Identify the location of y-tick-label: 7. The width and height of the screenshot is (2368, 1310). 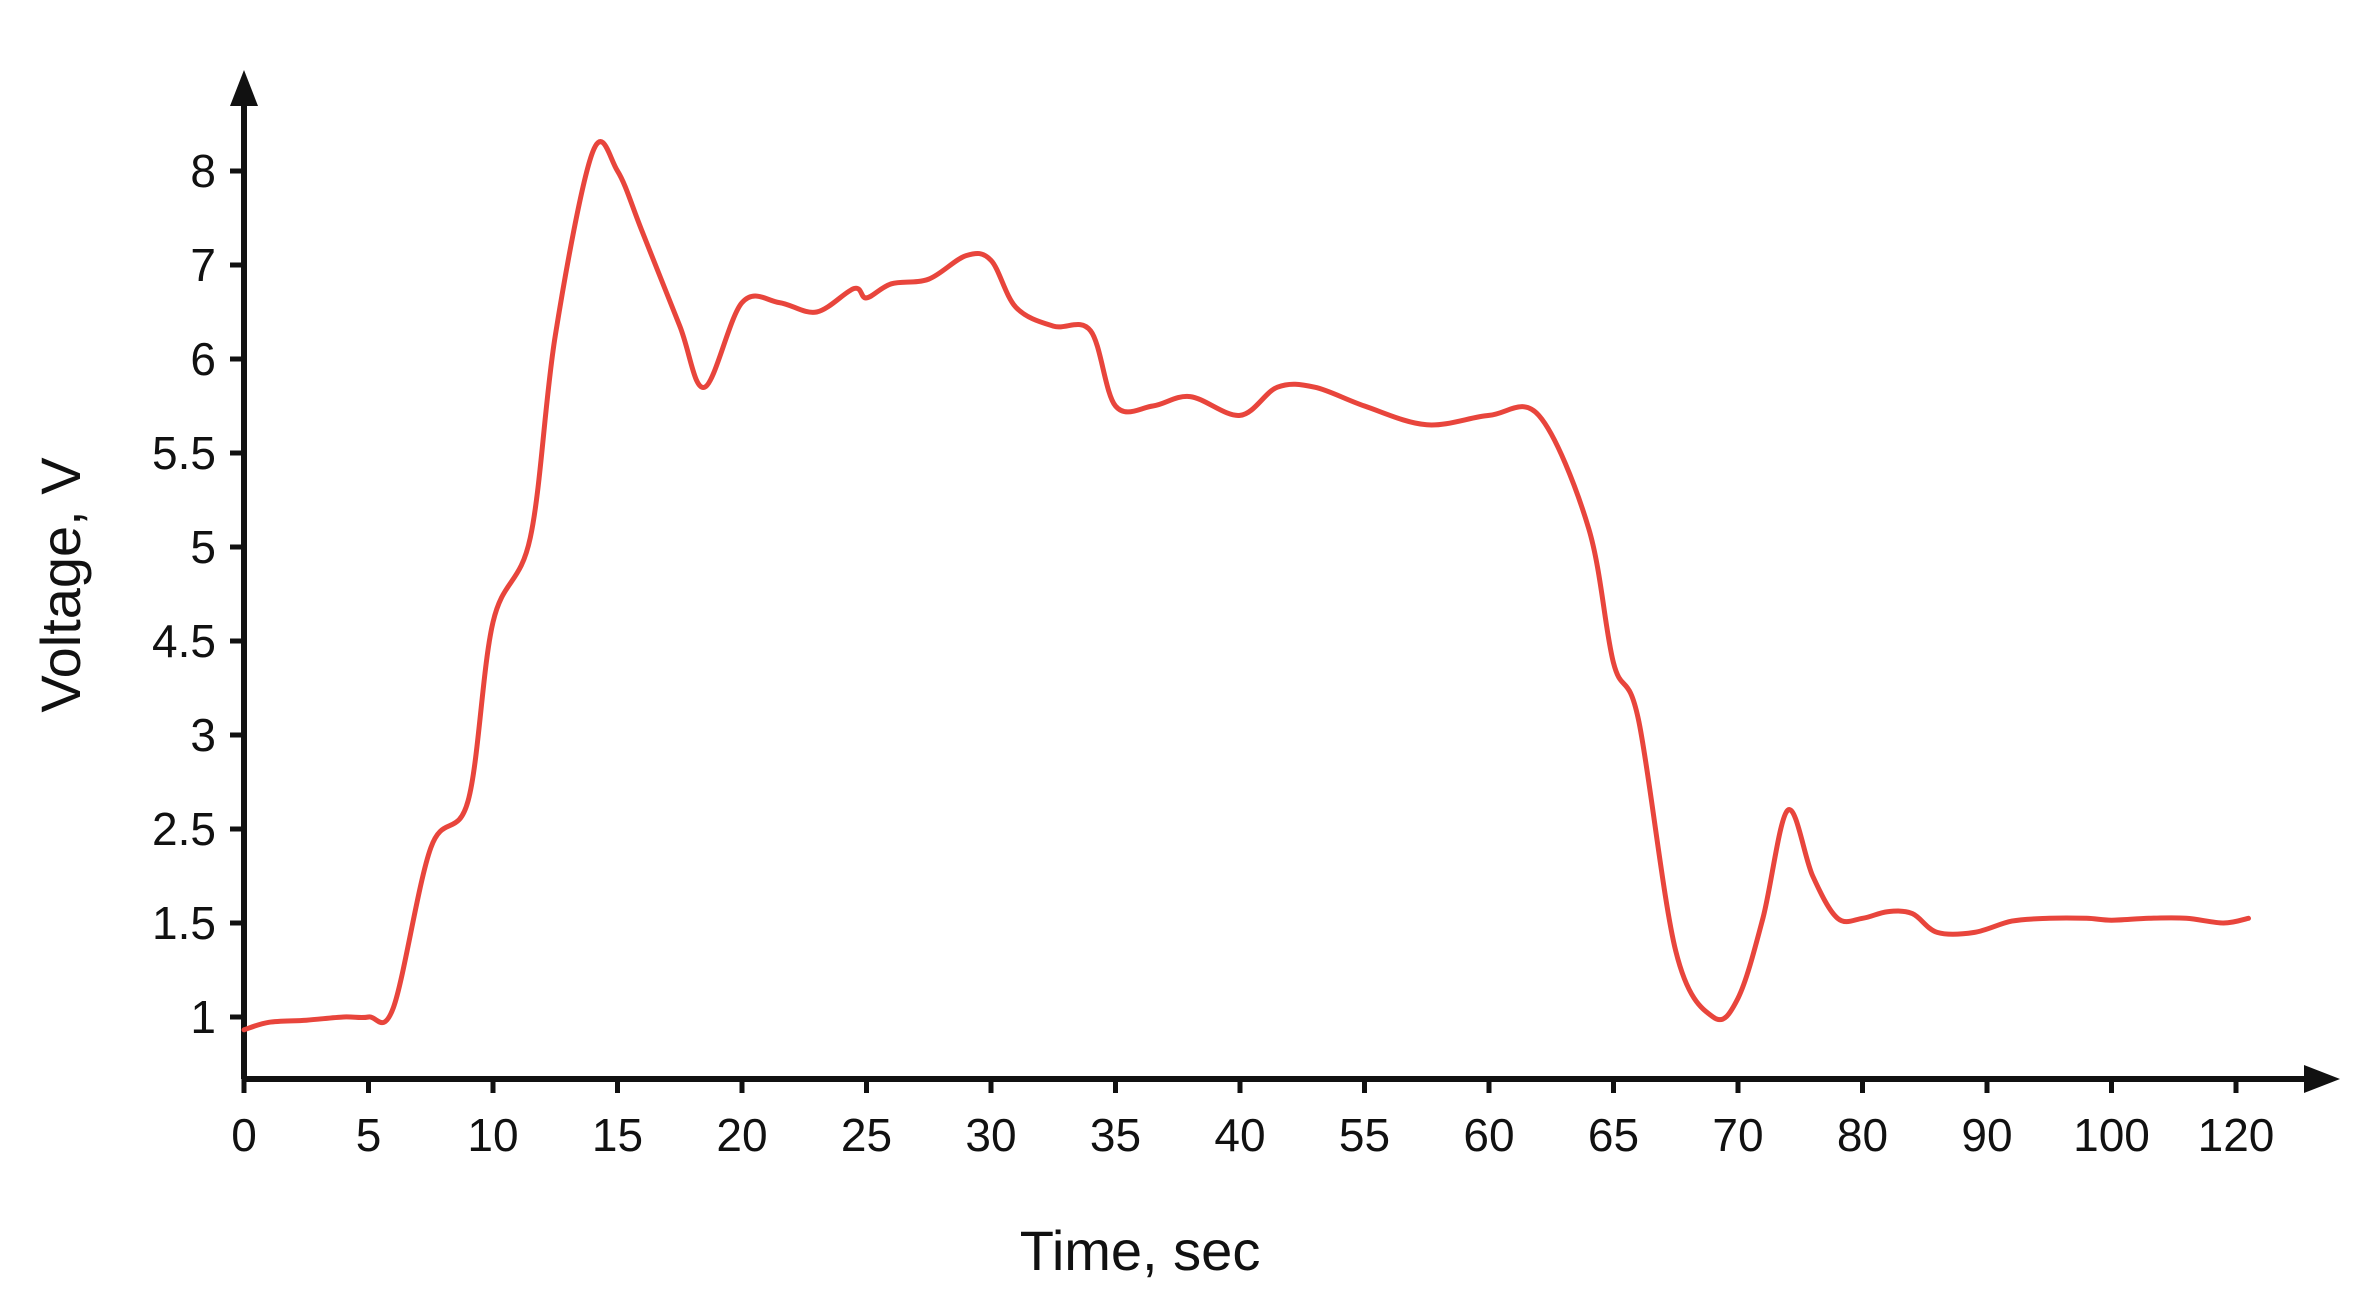
(203, 265).